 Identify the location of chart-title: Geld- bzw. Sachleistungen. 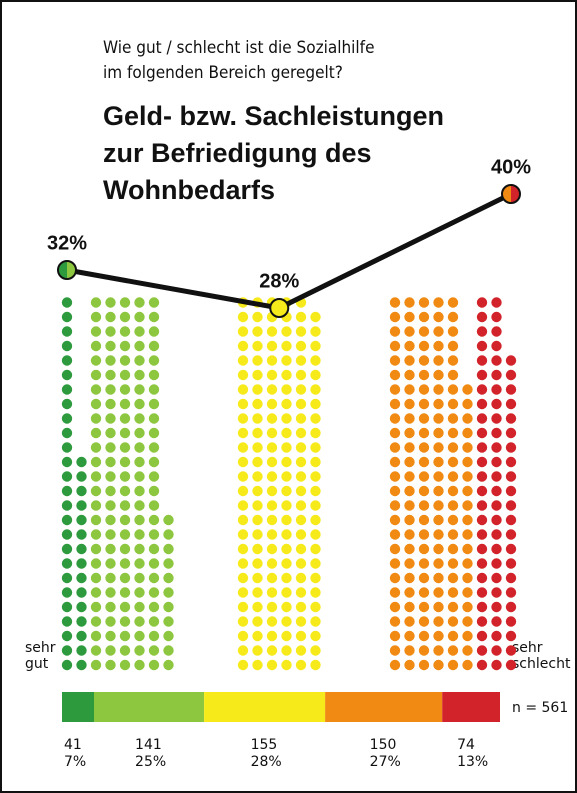
(273, 116).